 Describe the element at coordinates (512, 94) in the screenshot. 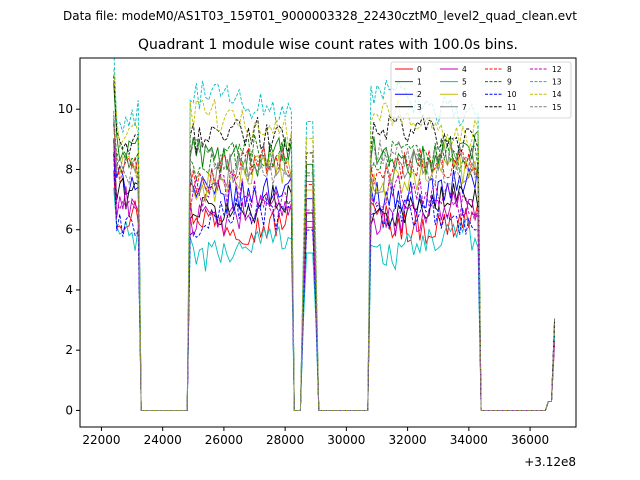

I see `legend-label-10: 10` at that location.